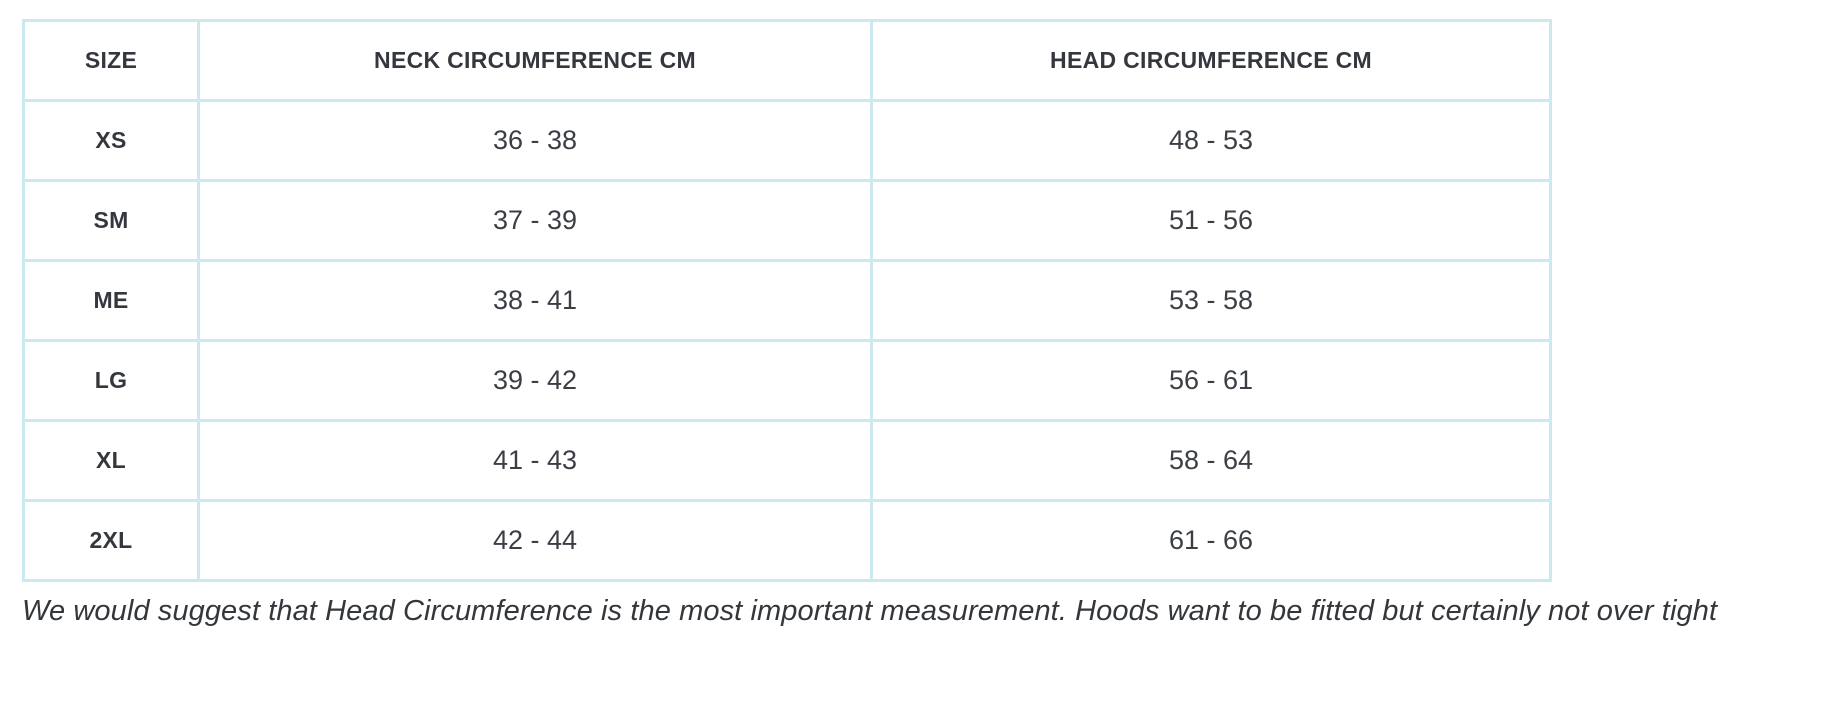 This screenshot has height=724, width=1838. Describe the element at coordinates (535, 460) in the screenshot. I see `neck-value: 41 - 43` at that location.